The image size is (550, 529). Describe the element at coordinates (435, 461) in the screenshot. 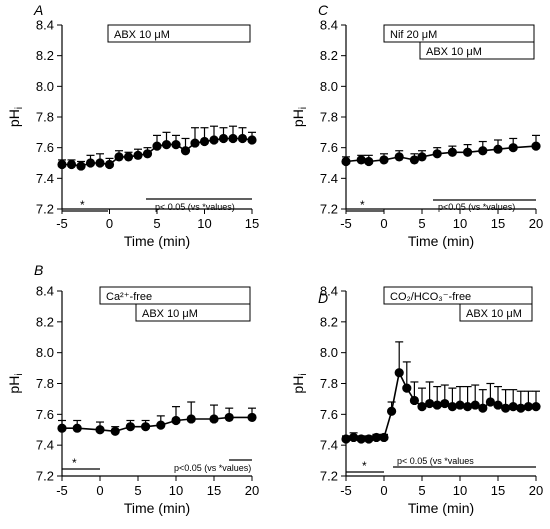

I see `significance-label: p< 0.05 (vs *values` at that location.